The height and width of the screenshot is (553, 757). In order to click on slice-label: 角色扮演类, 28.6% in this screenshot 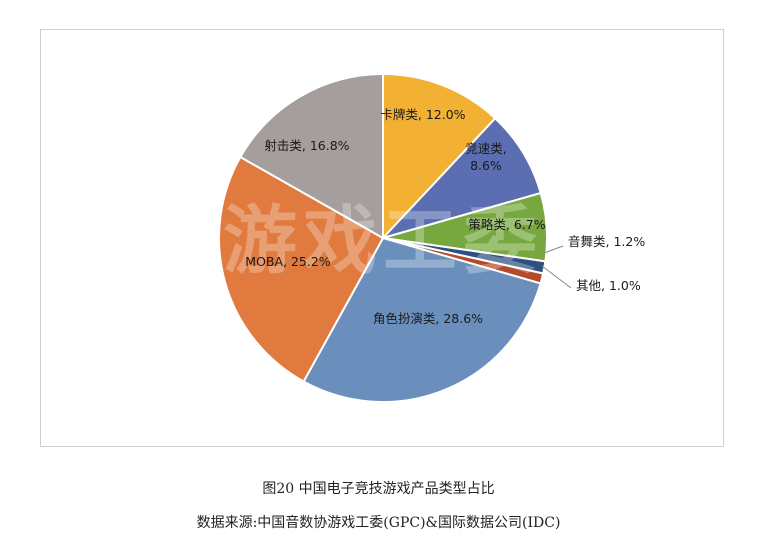, I will do `click(428, 318)`.